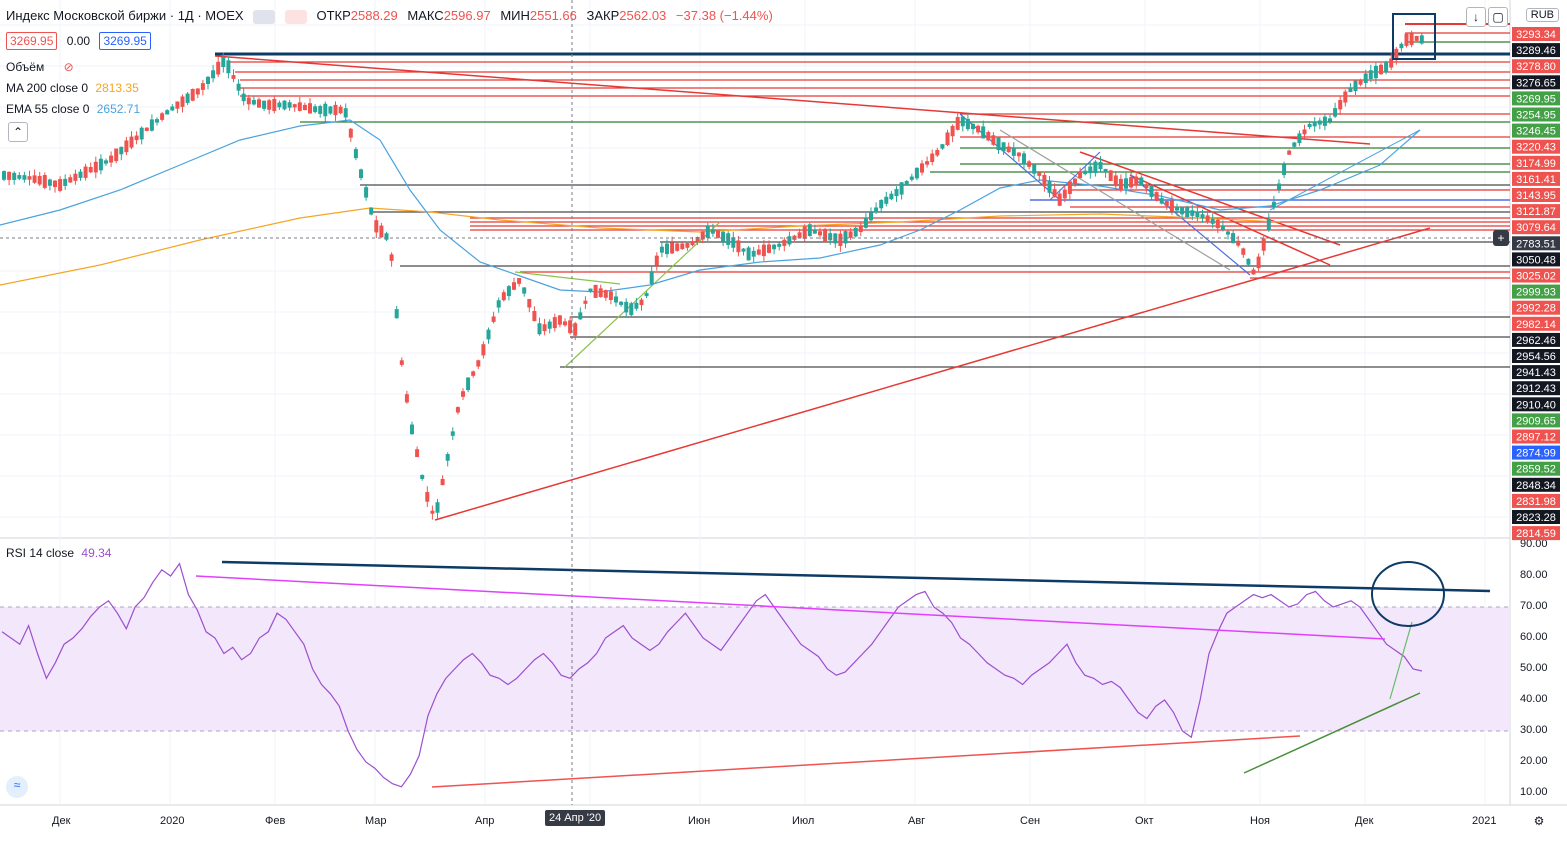  Describe the element at coordinates (1536, 404) in the screenshot. I see `price-tick-label: 2910.40` at that location.